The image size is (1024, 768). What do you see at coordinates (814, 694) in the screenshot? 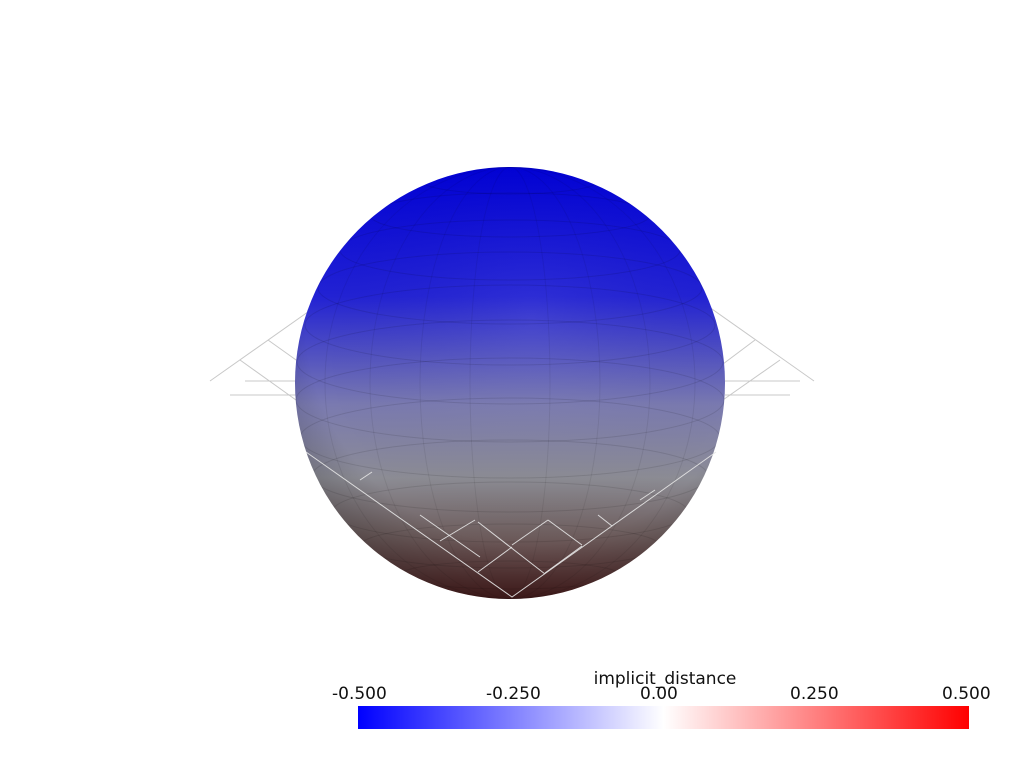
I see `scalar-bar-tick-q3: 0.250` at bounding box center [814, 694].